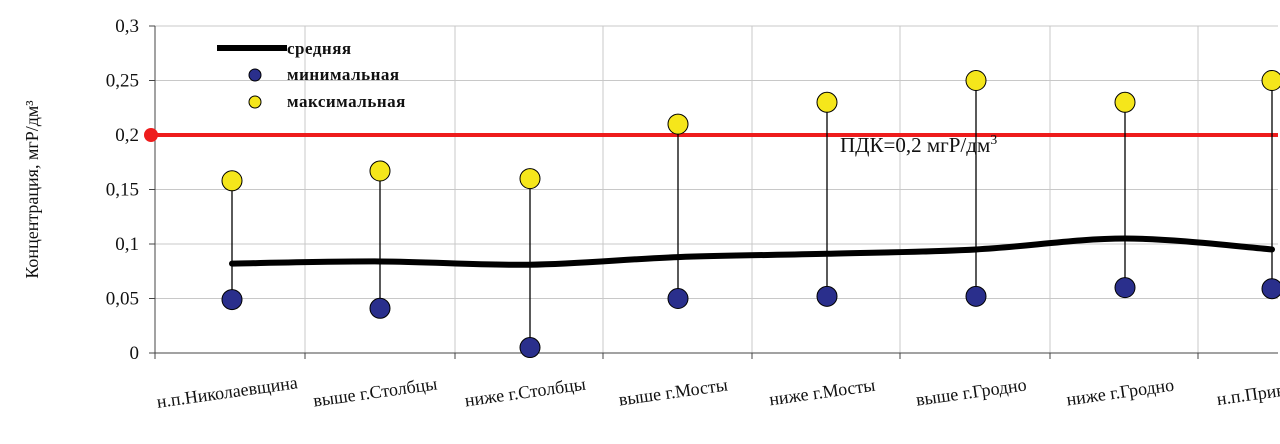 The height and width of the screenshot is (444, 1280). Describe the element at coordinates (255, 75) in the screenshot. I see `legend-marker-min` at that location.